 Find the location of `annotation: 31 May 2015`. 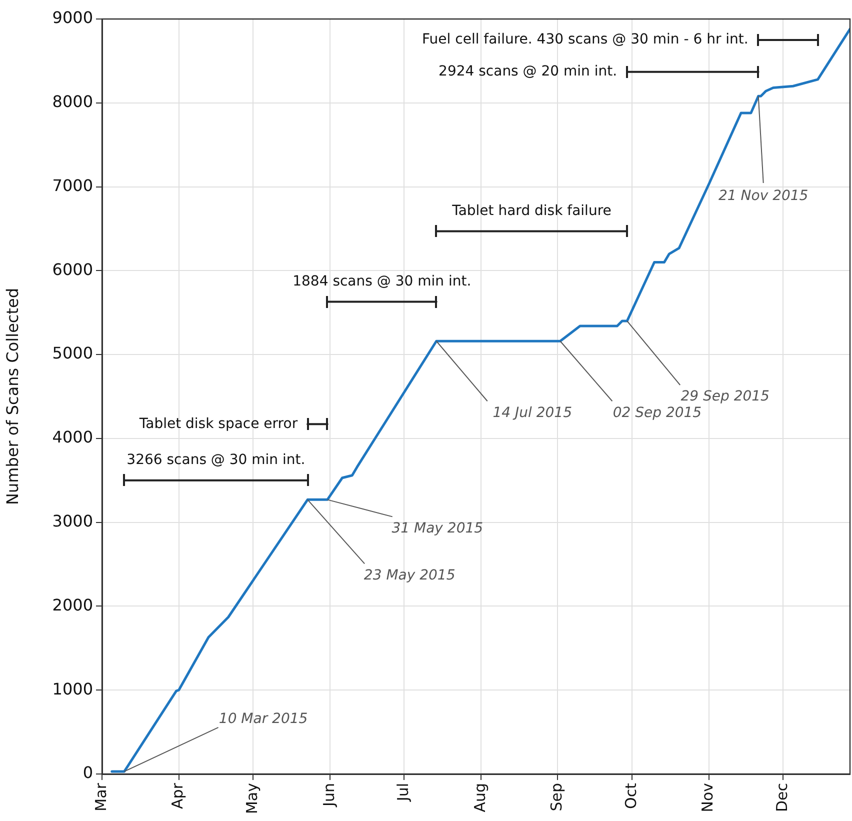

annotation: 31 May 2015 is located at coordinates (438, 528).